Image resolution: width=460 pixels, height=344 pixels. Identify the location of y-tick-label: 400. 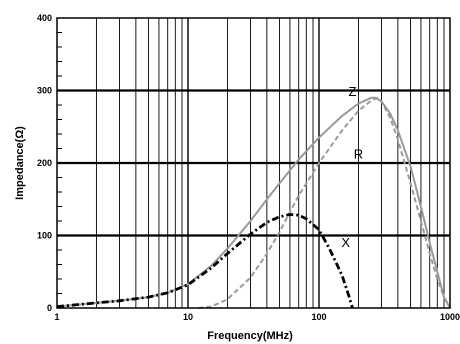
(44, 18).